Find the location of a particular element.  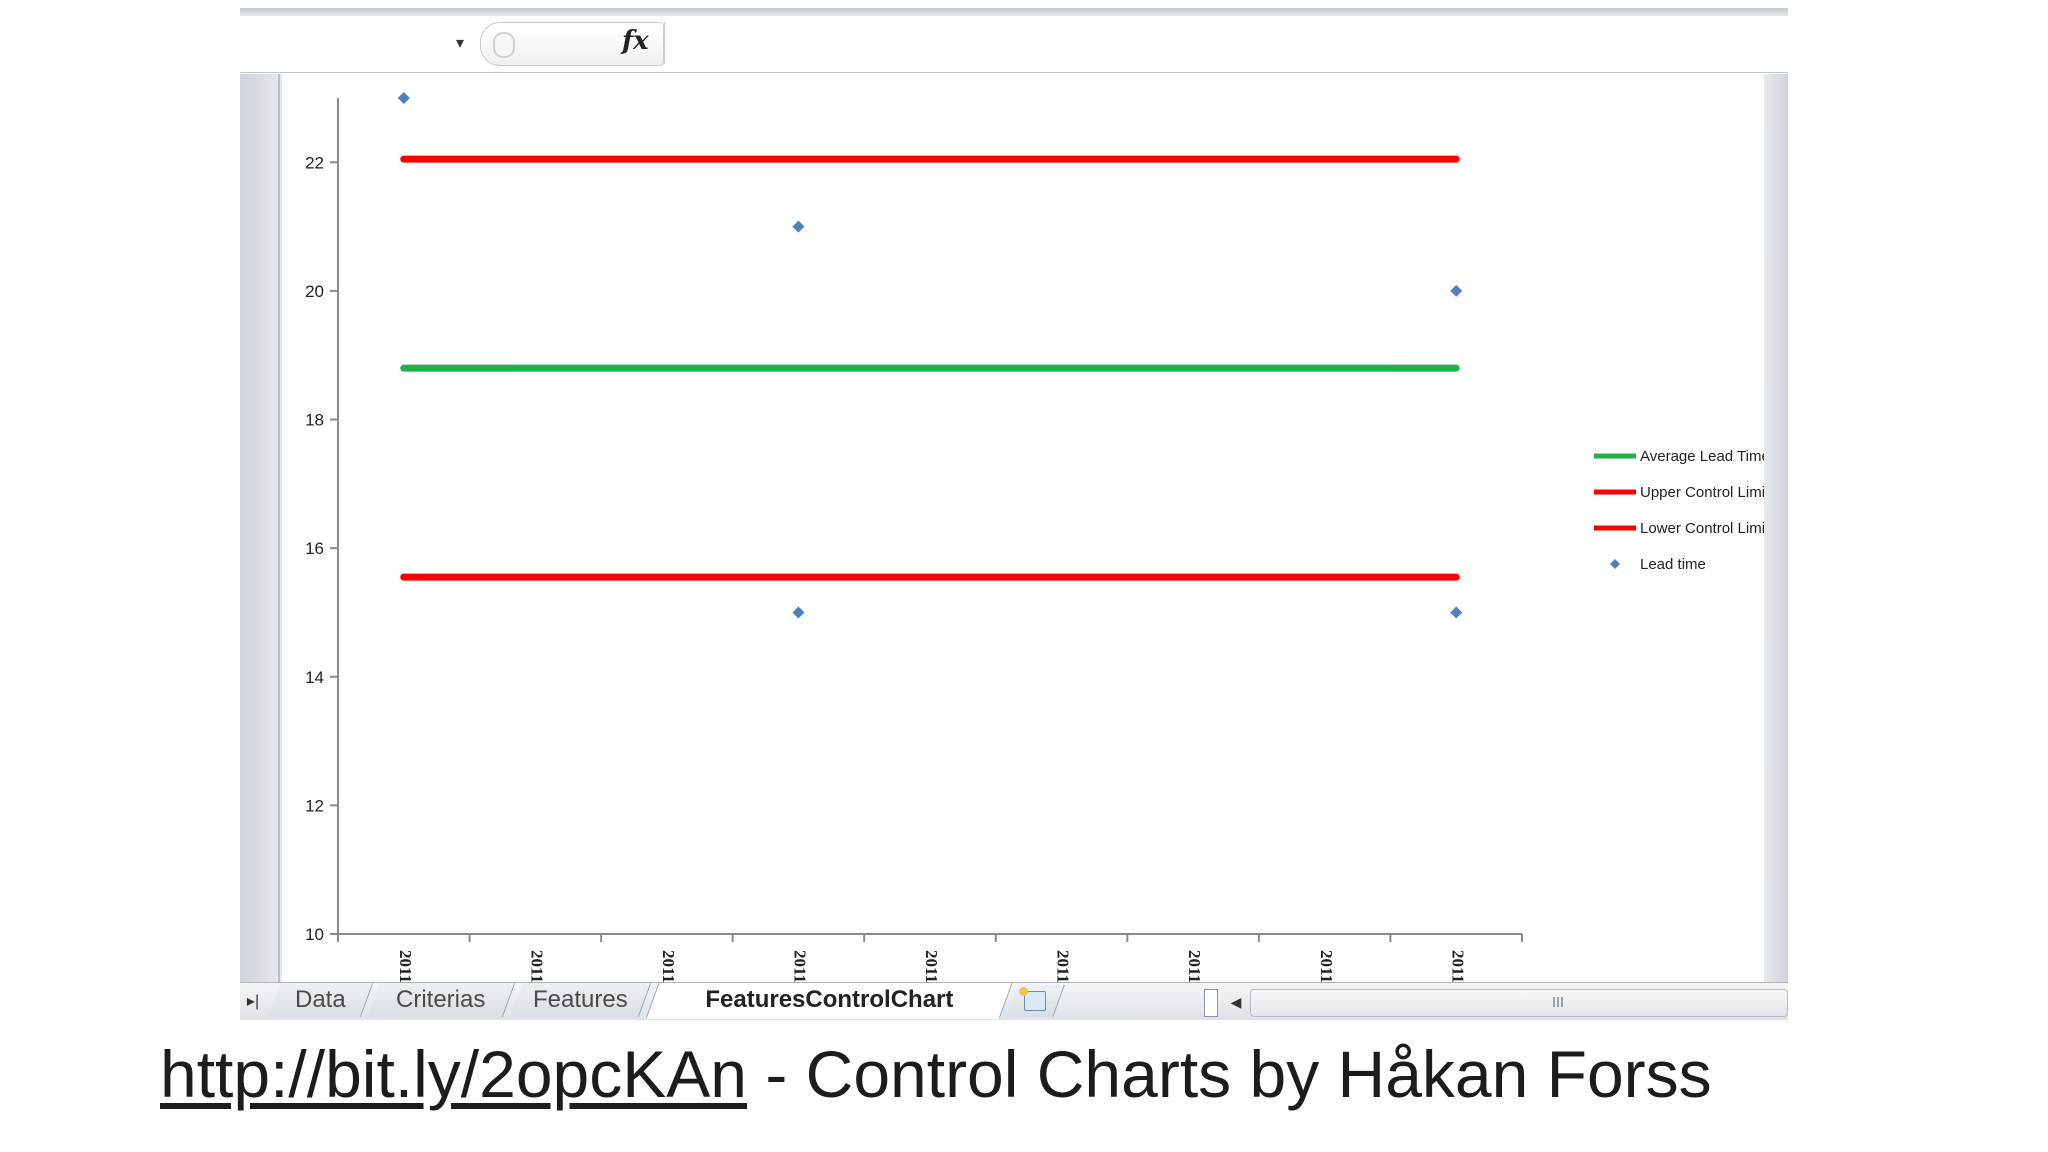

tab-data: Data is located at coordinates (320, 1000).